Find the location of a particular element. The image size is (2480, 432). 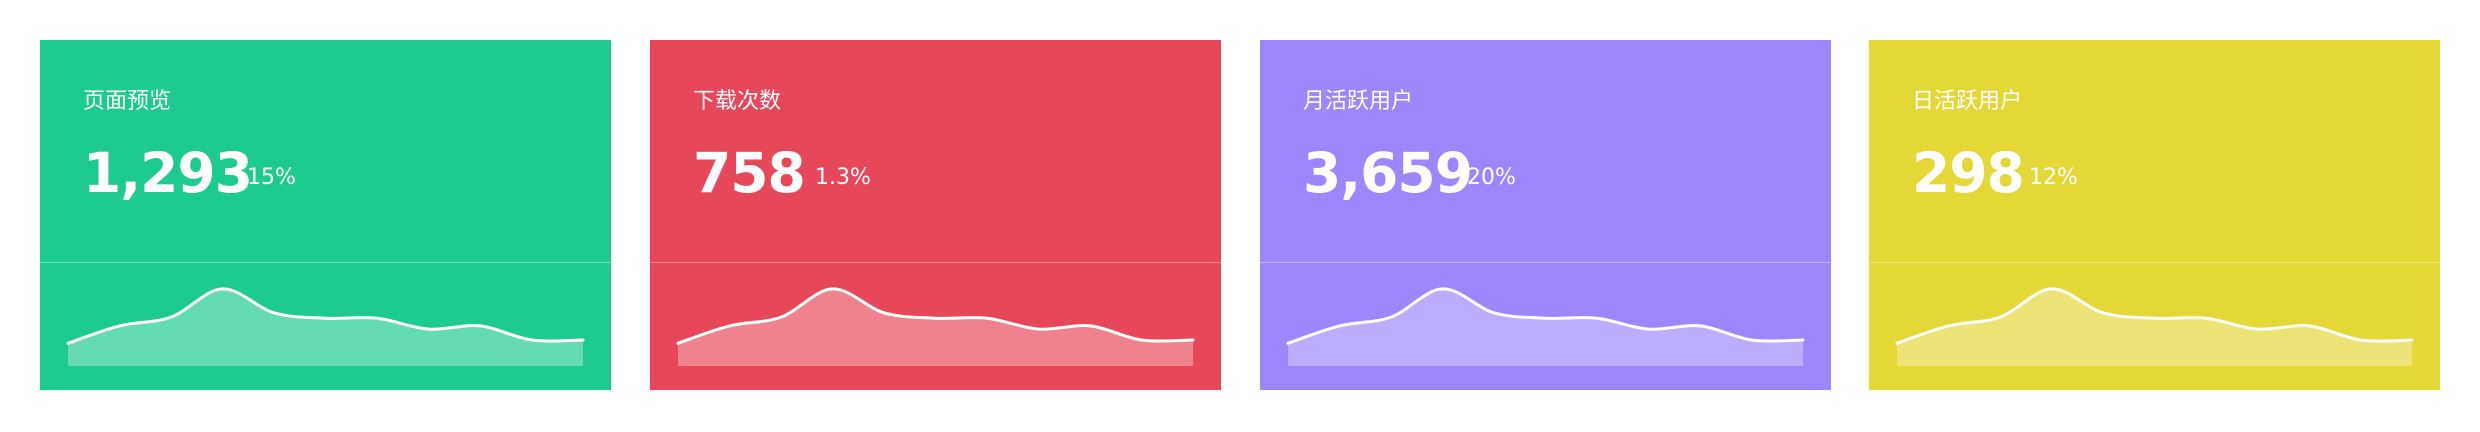

card-title: 页面预览 is located at coordinates (127, 101).